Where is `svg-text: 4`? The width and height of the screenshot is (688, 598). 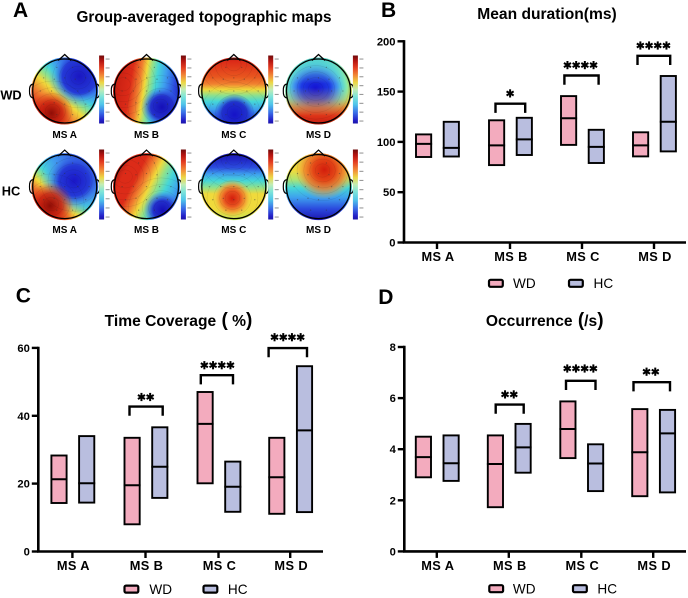
svg-text: 4 is located at coordinates (393, 450).